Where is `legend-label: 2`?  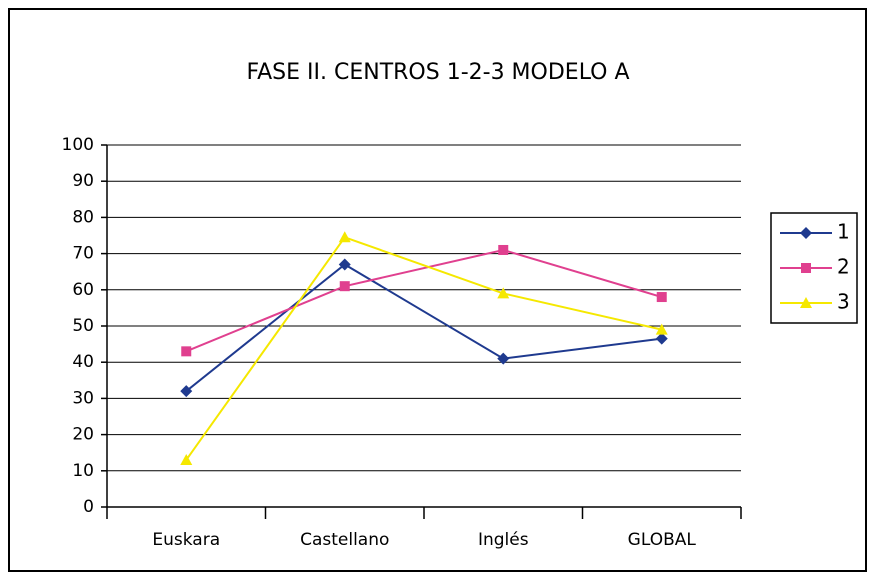
legend-label: 2 is located at coordinates (843, 267).